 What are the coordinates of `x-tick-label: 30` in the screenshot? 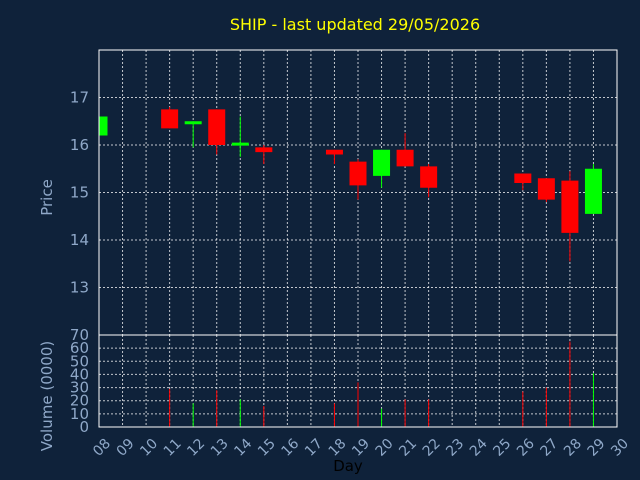 It's located at (620, 448).